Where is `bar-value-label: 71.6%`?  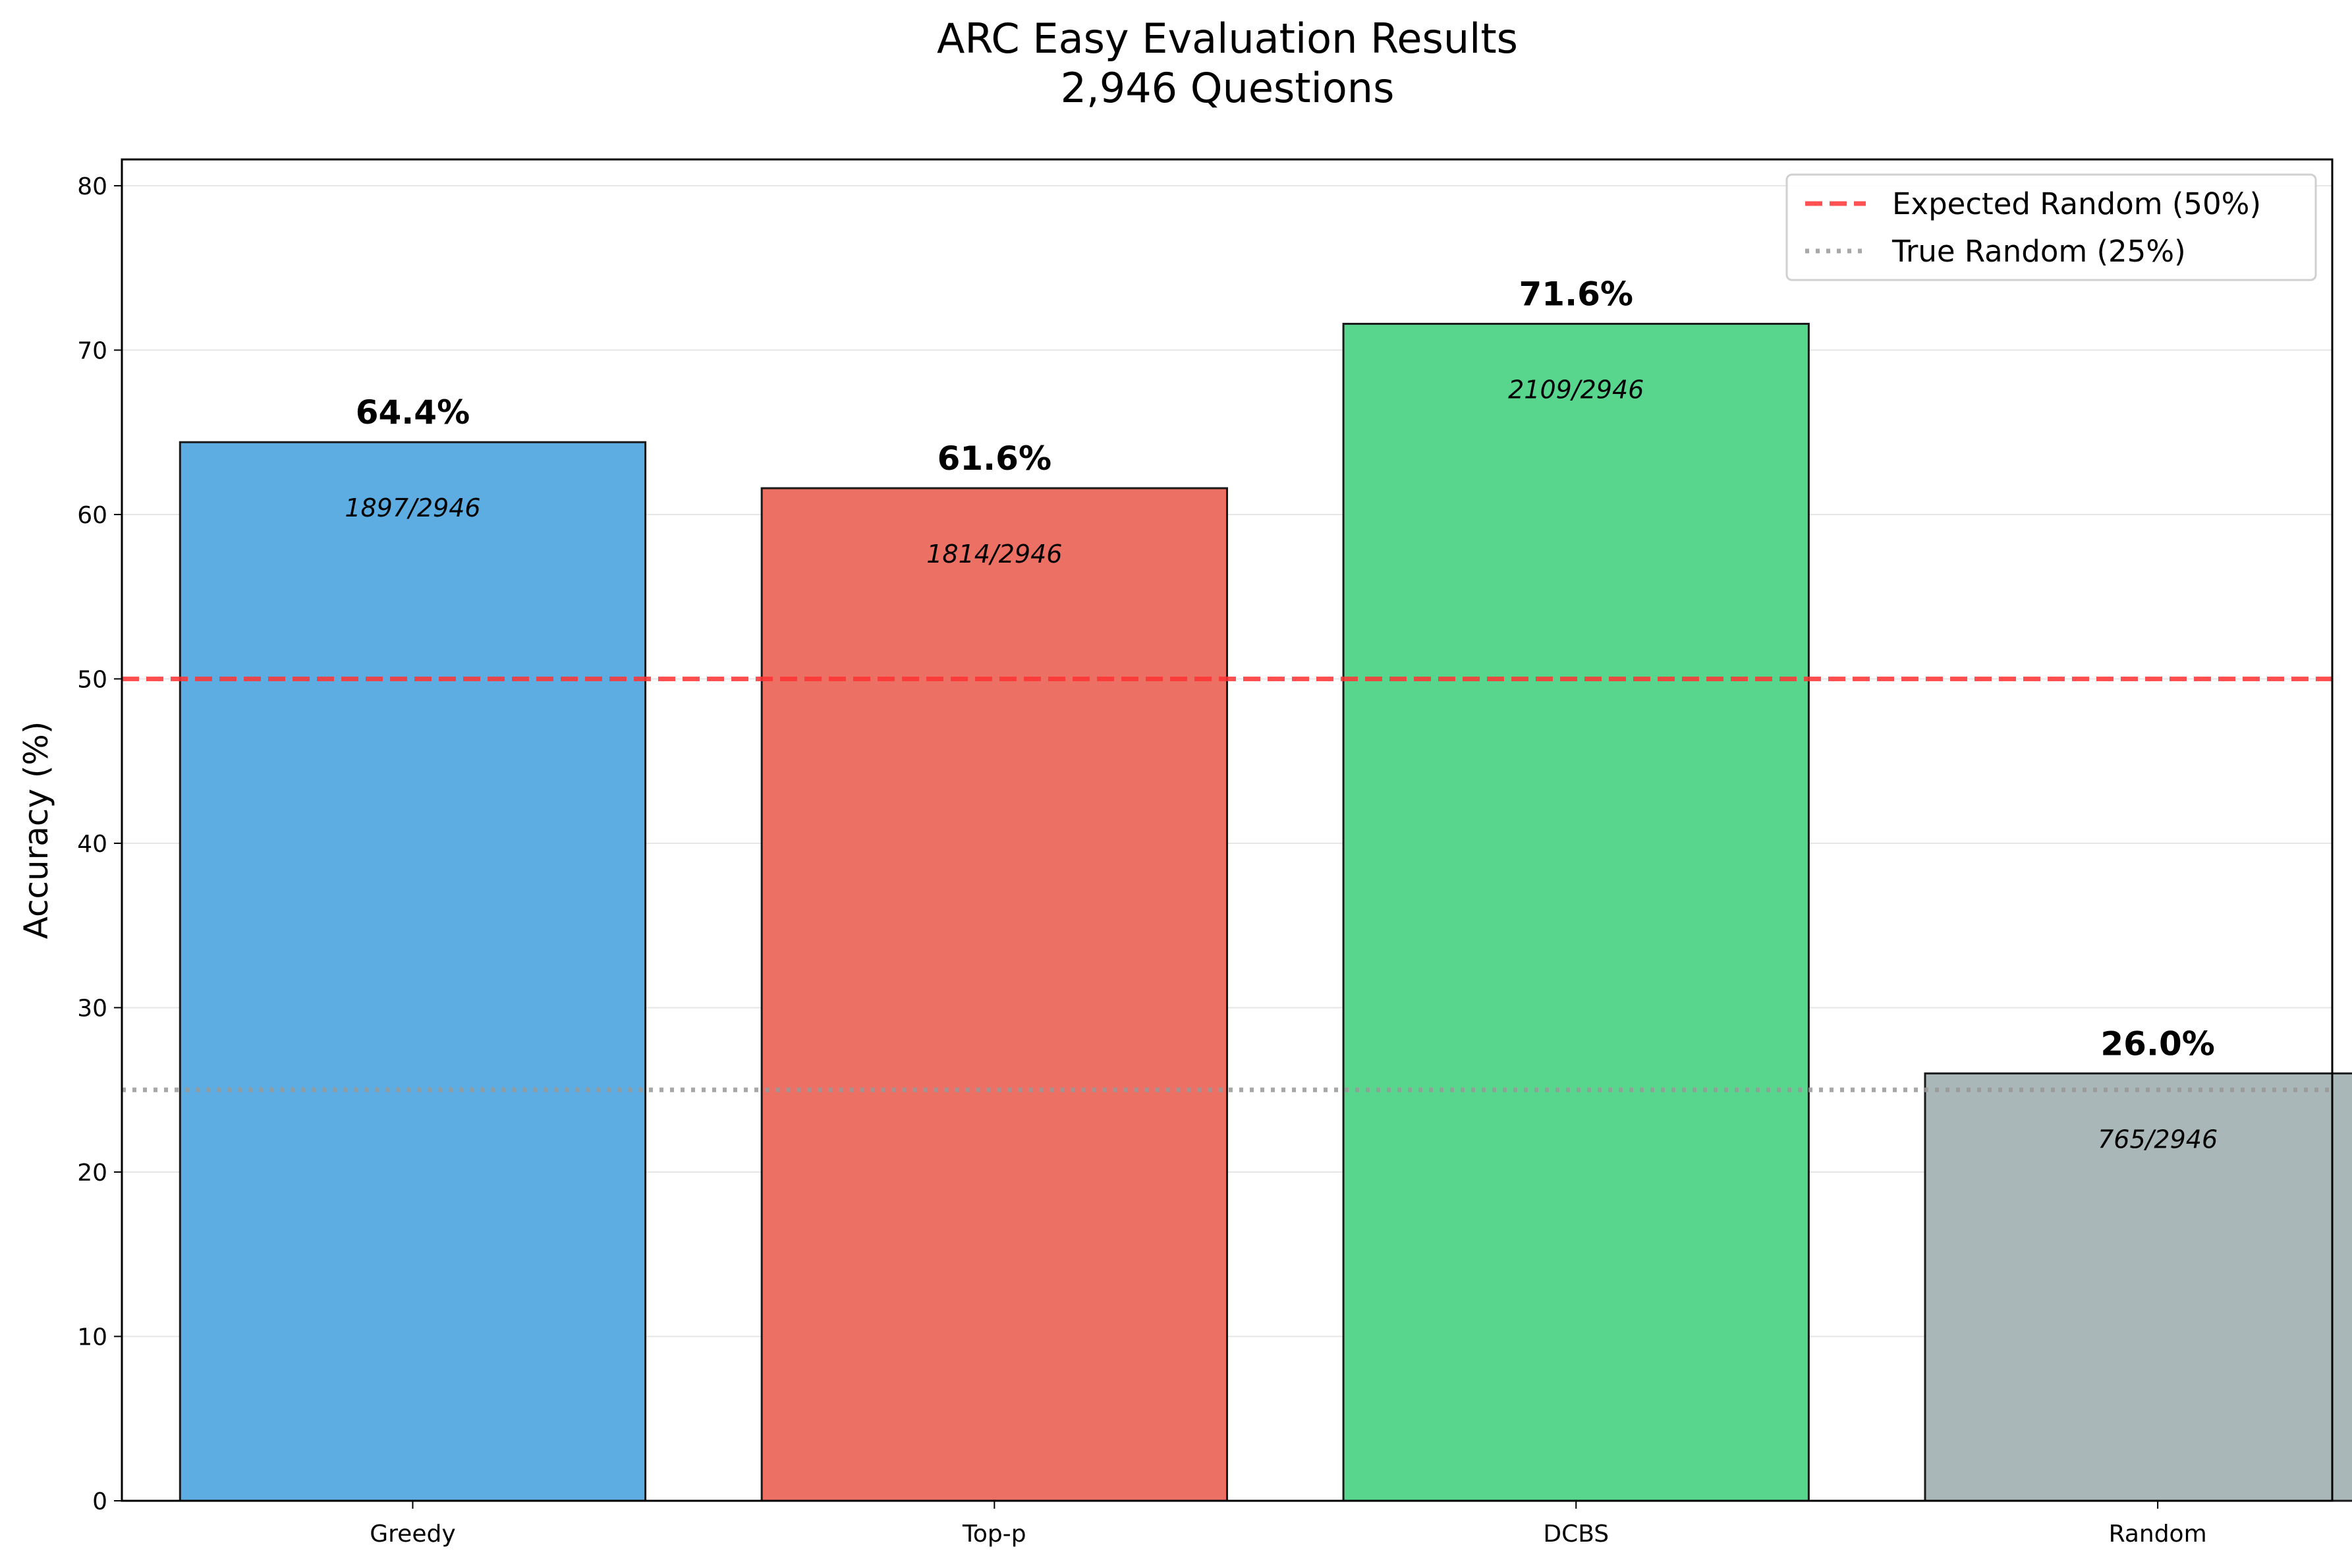
bar-value-label: 71.6% is located at coordinates (1576, 294).